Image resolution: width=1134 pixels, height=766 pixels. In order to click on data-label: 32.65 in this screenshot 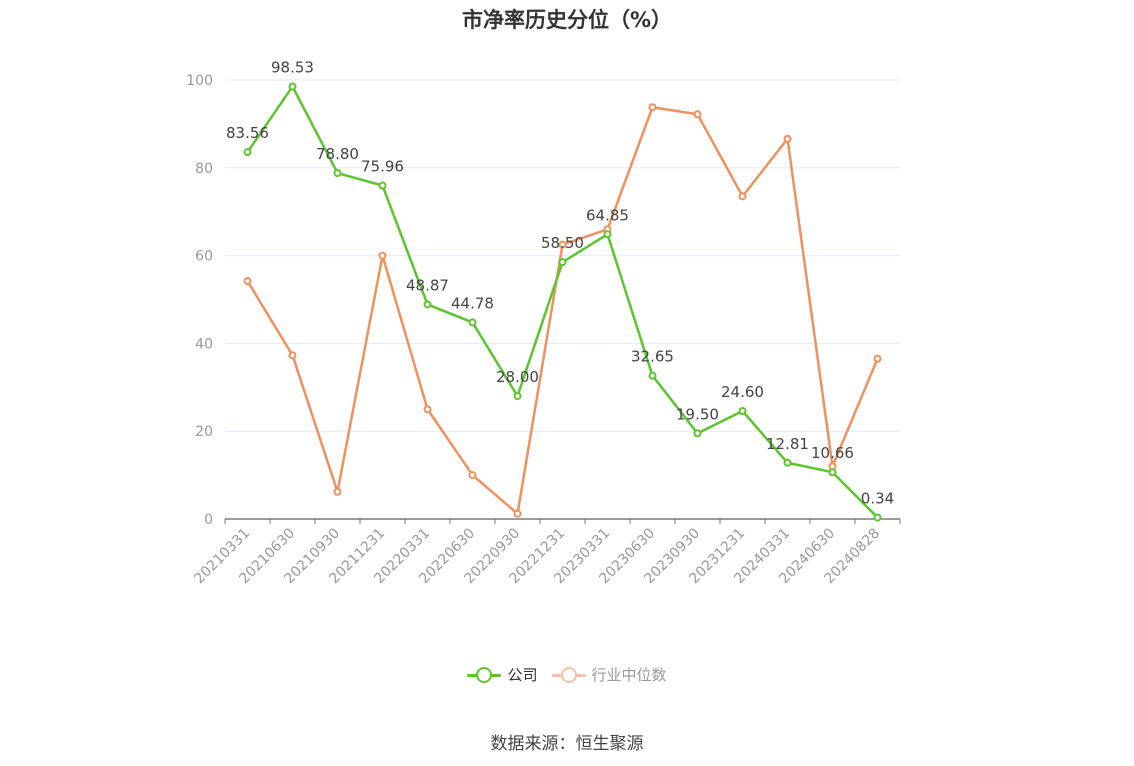, I will do `click(652, 357)`.